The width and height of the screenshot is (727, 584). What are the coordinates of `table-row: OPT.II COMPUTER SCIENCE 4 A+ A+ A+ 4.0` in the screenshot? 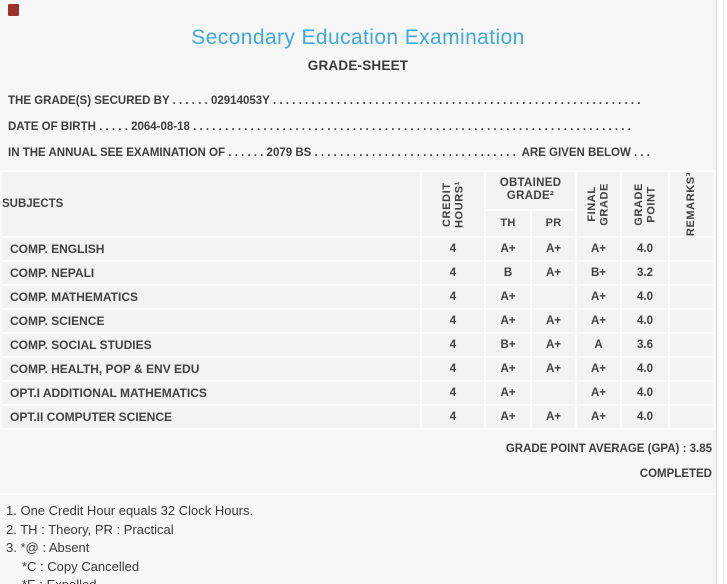 It's located at (358, 417).